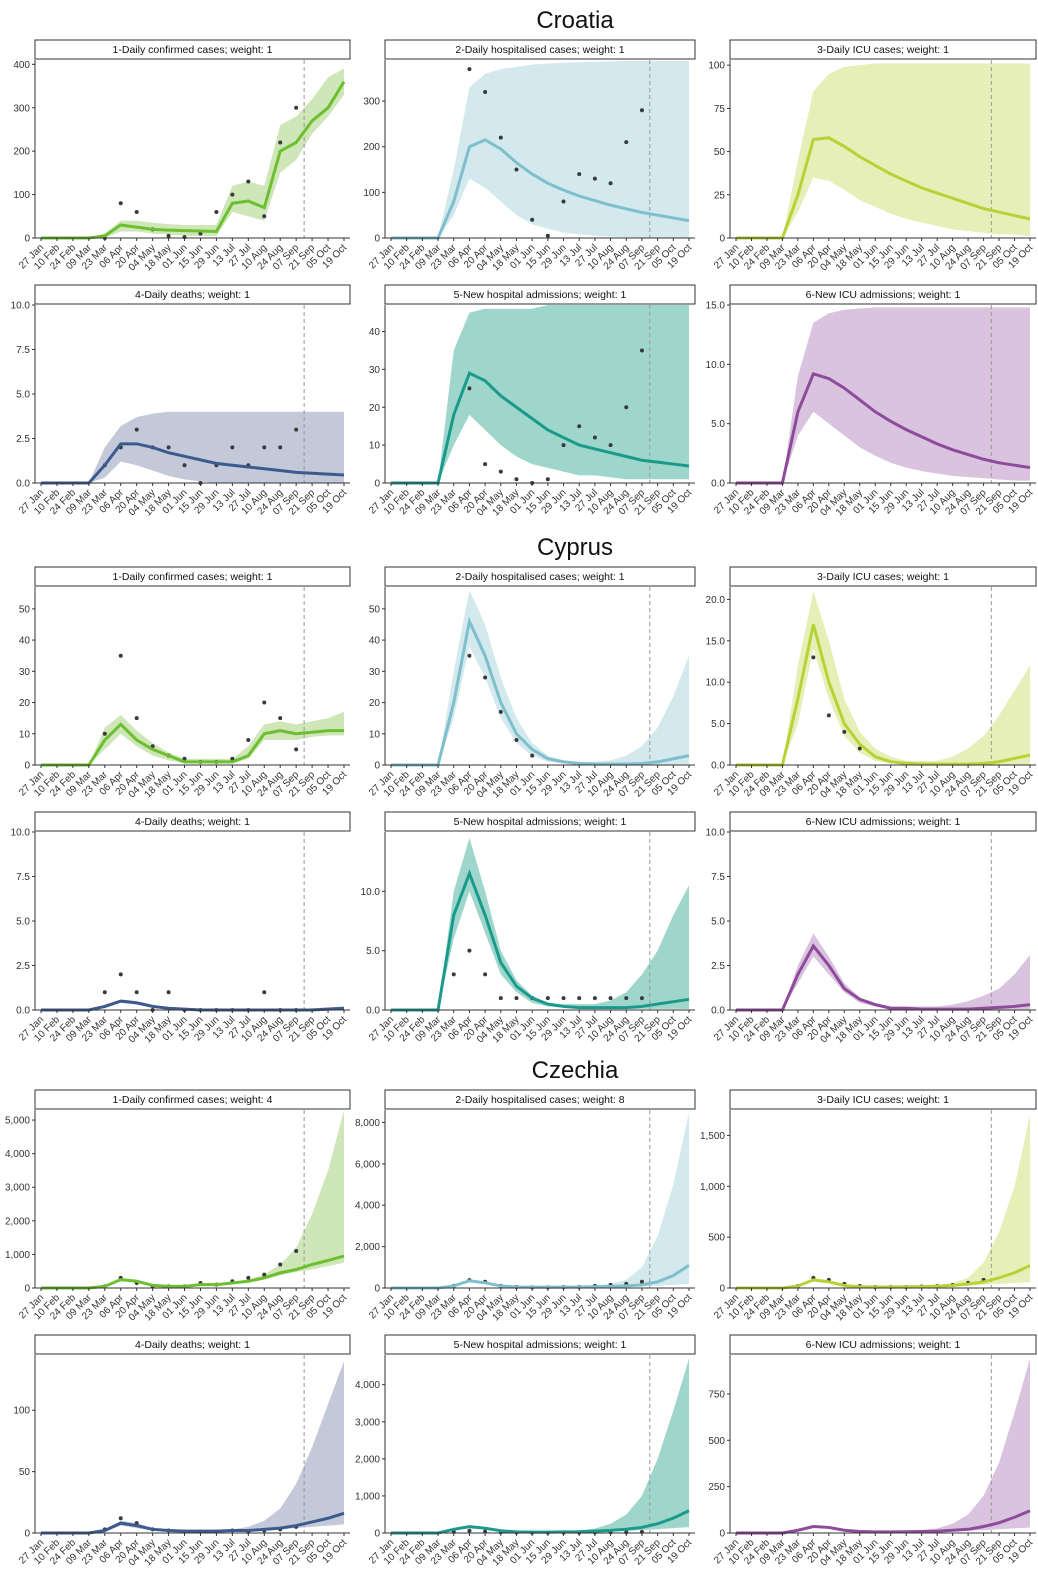  I want to click on panel-title: 4-Daily deaths; weight: 1, so click(192, 822).